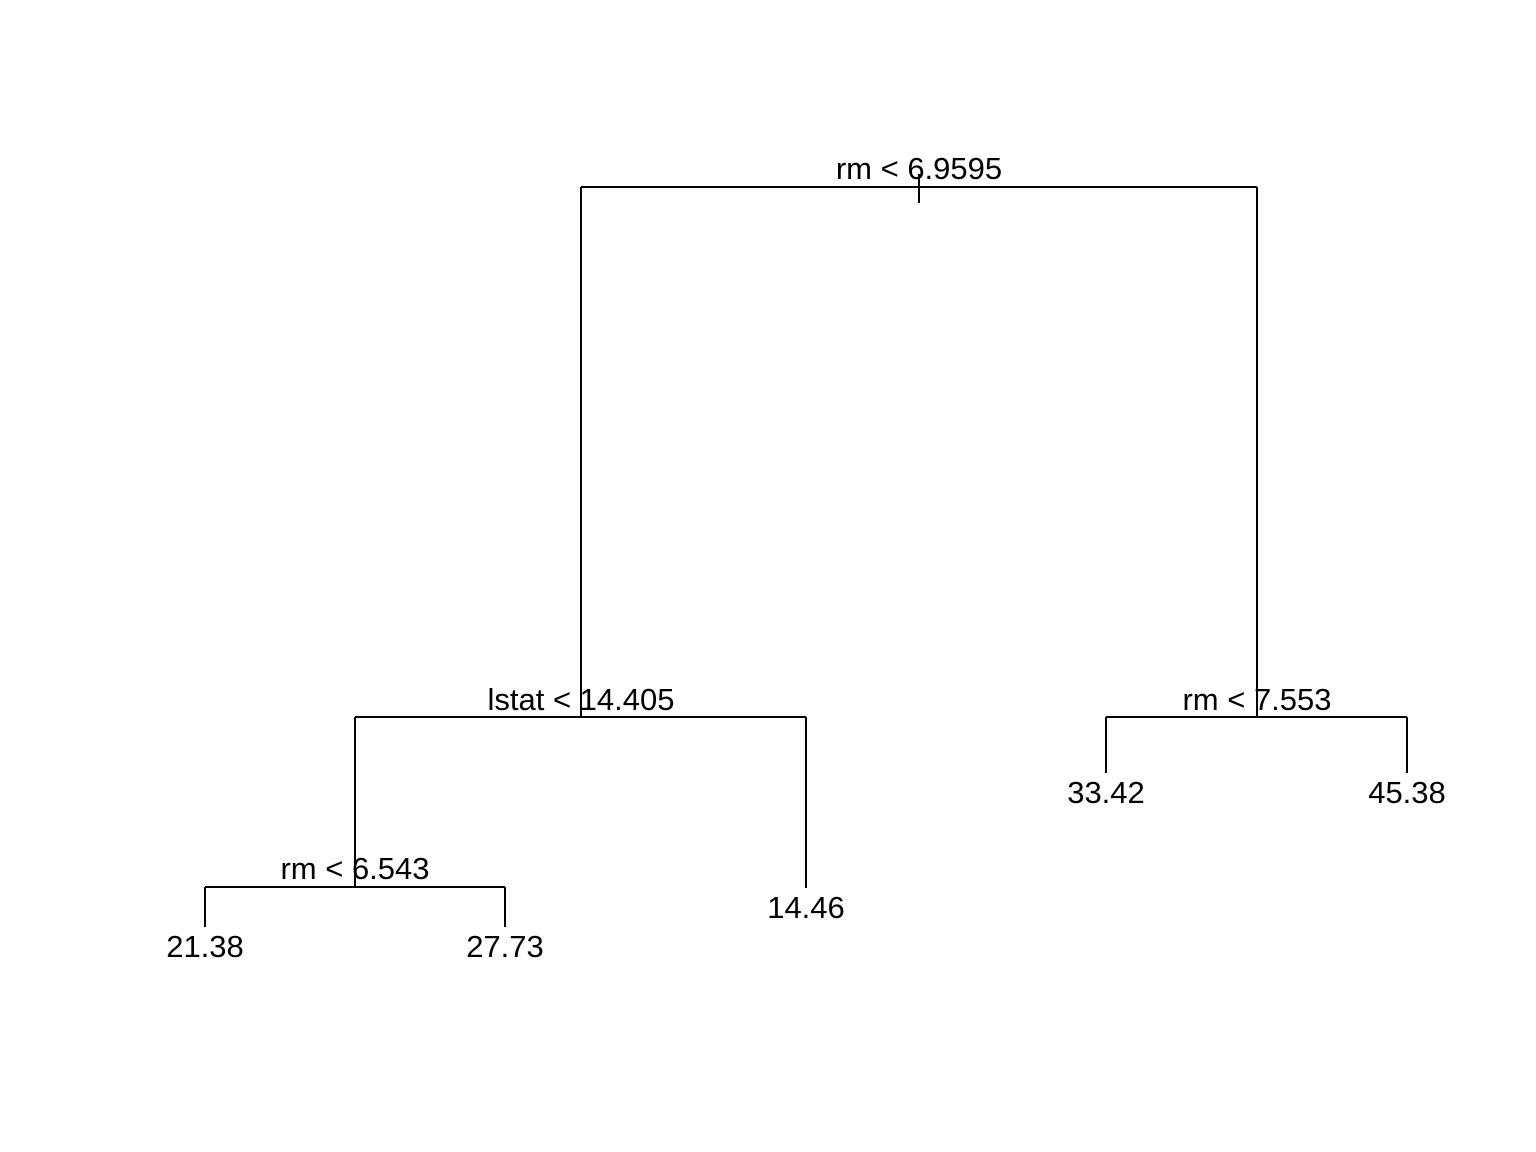 This screenshot has height=1152, width=1536. Describe the element at coordinates (1106, 792) in the screenshot. I see `leaf-label-33-42: 33.42` at that location.